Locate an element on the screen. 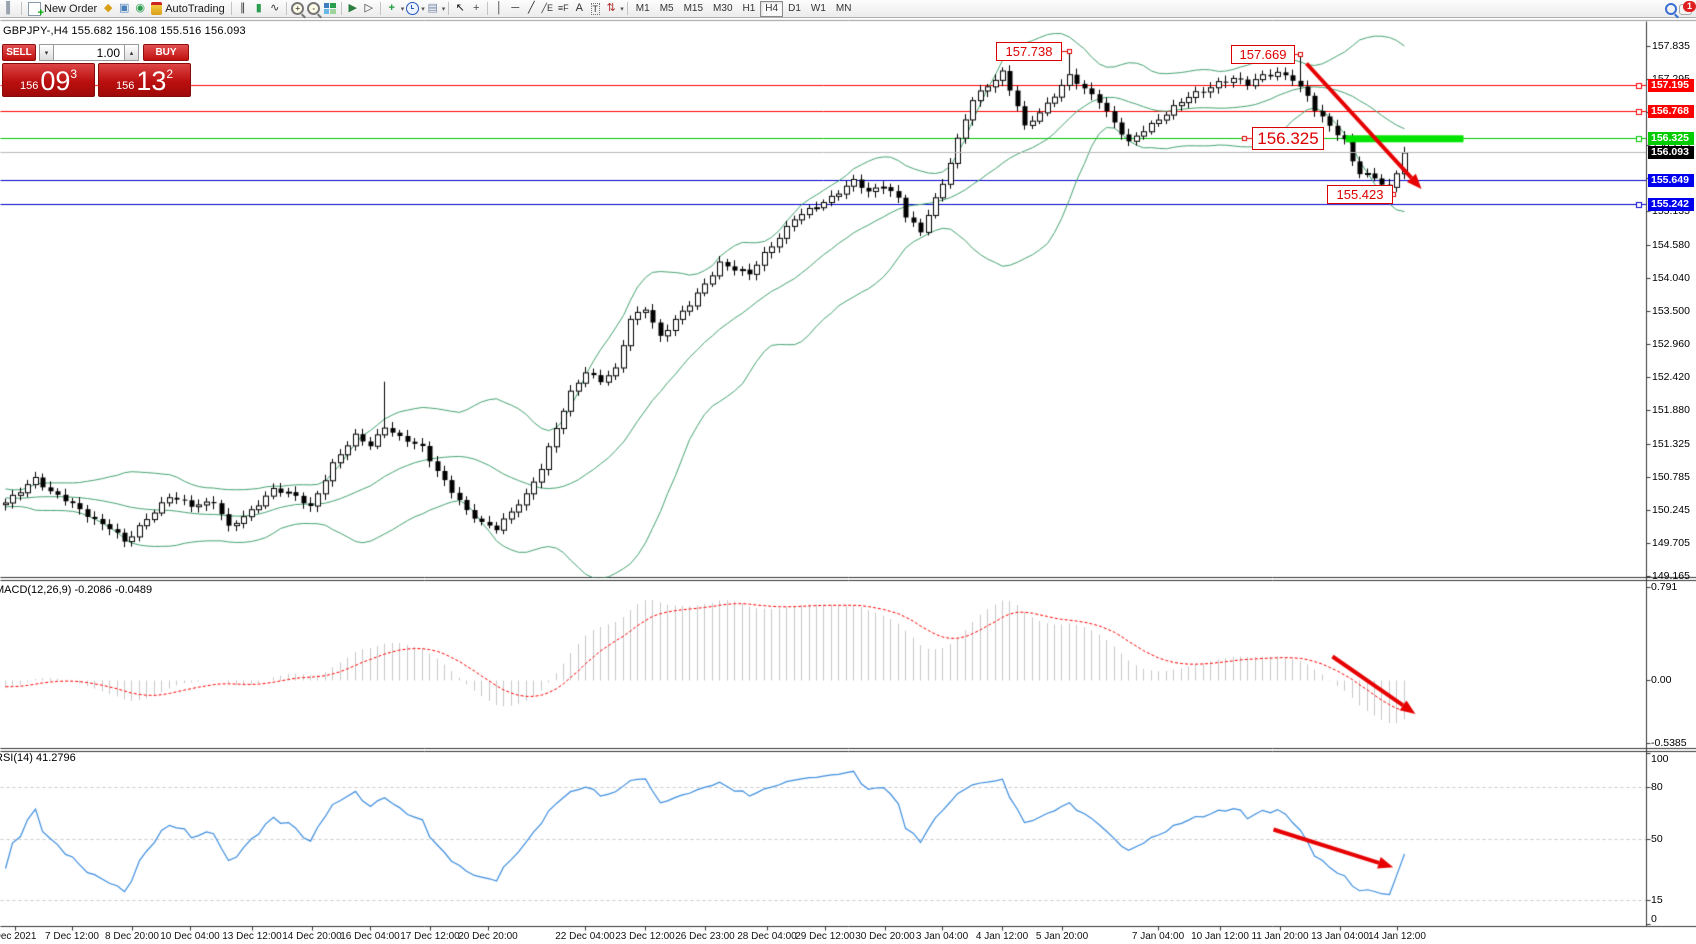  timeframe-m15: M15 is located at coordinates (693, 8).